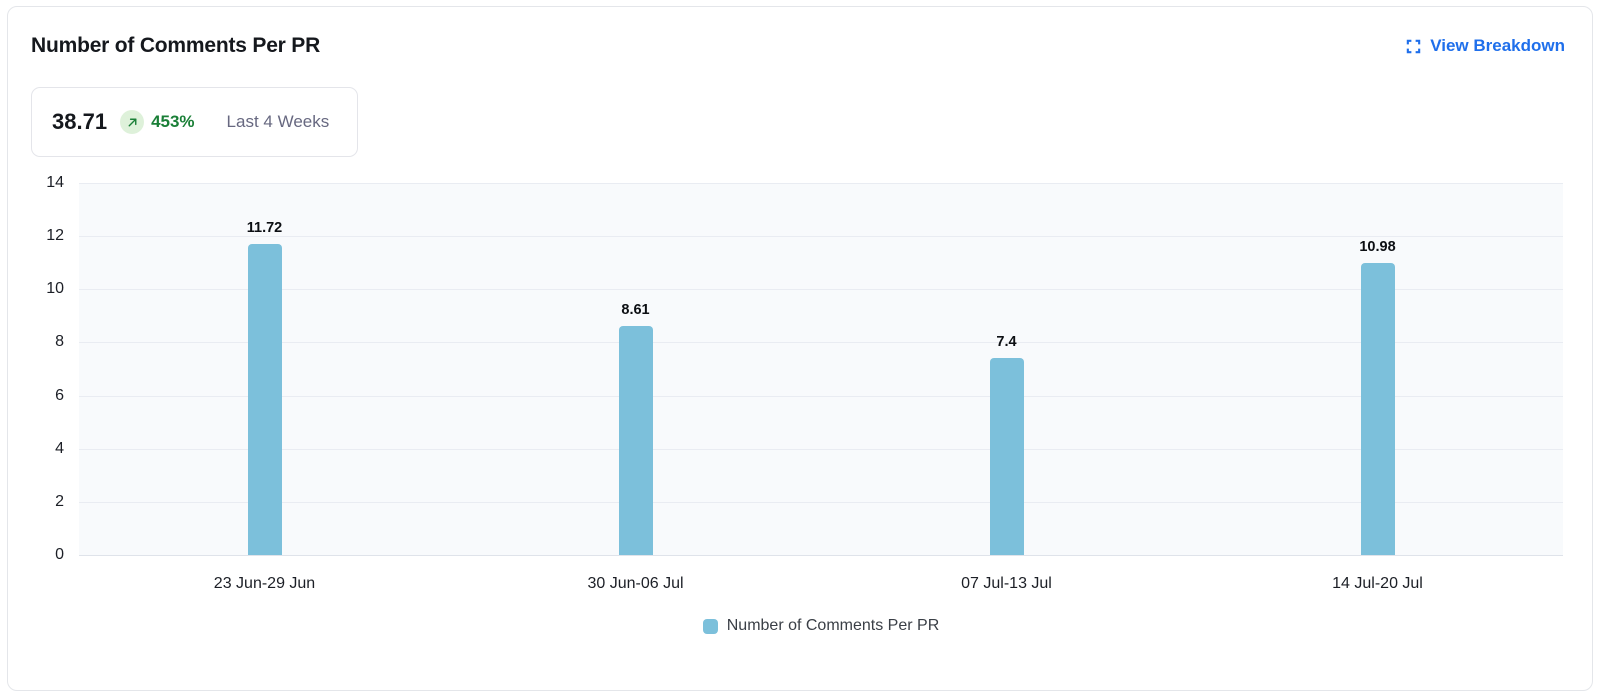  What do you see at coordinates (59, 501) in the screenshot?
I see `y-tick-label: 2` at bounding box center [59, 501].